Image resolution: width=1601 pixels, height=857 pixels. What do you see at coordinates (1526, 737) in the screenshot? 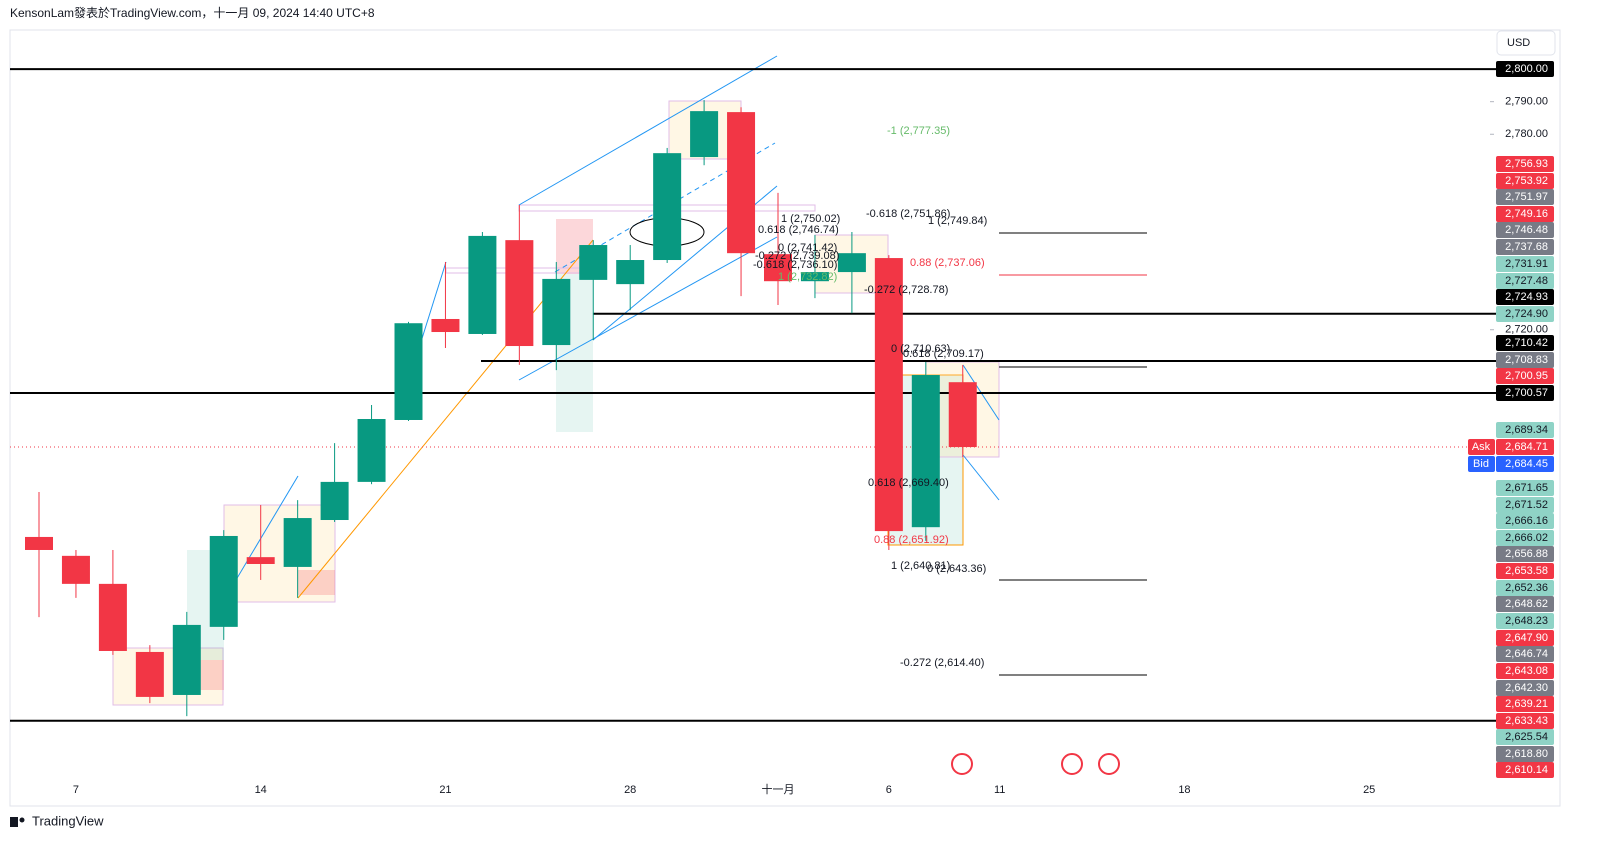
I see `price-label: 2,625.54` at bounding box center [1526, 737].